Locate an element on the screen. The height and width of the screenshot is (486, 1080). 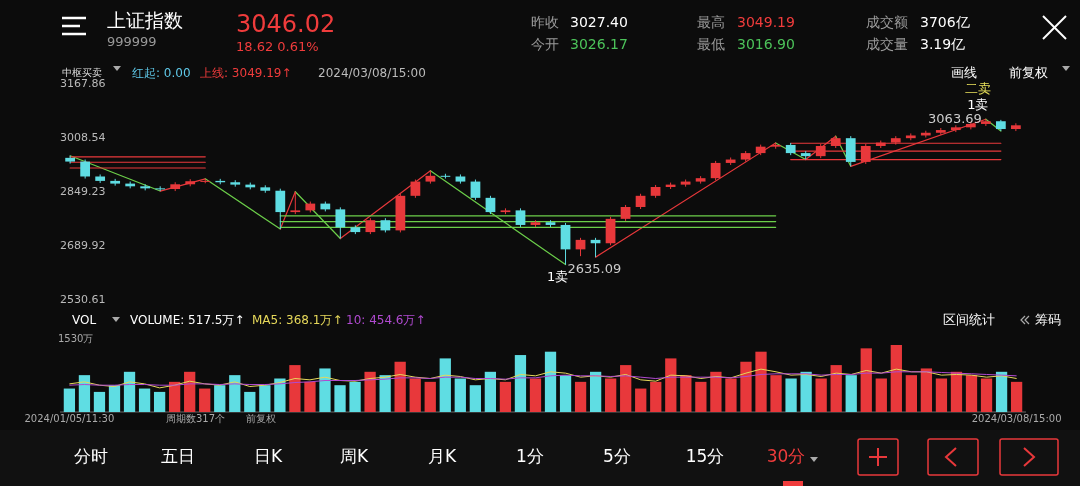
y-tick-label: 3008.54 is located at coordinates (83, 137).